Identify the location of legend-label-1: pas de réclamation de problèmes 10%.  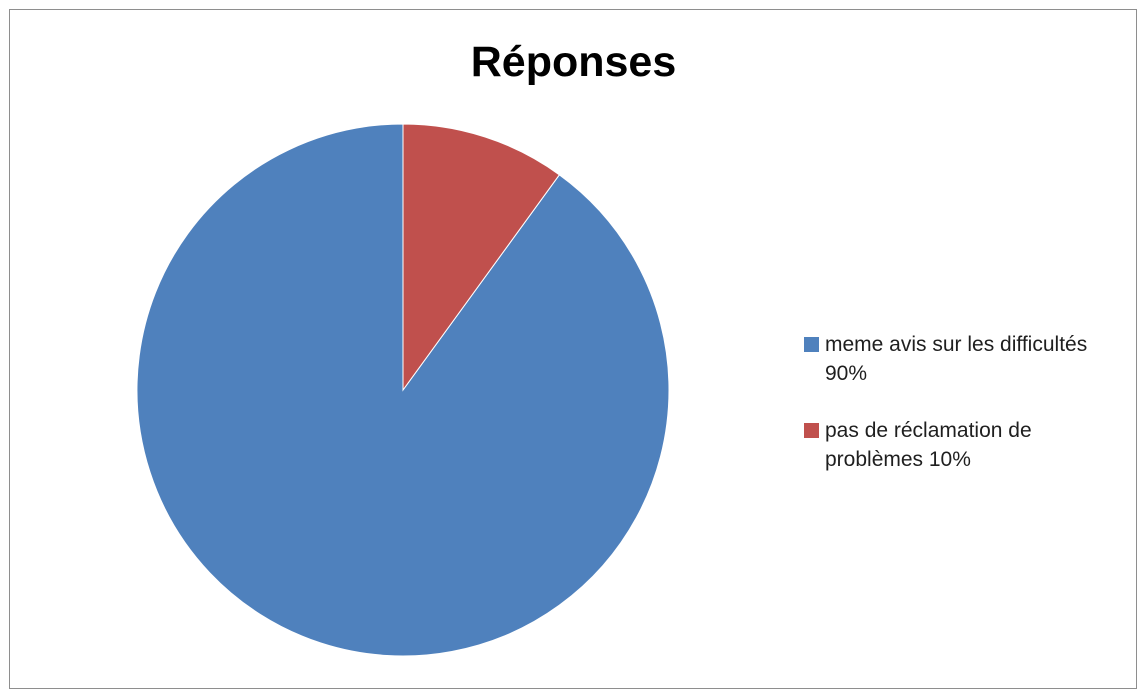
(928, 445).